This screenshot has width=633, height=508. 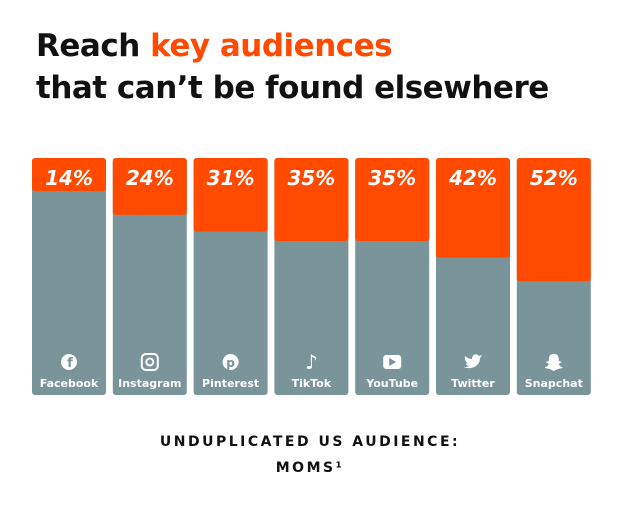 I want to click on value-label: 42%, so click(x=472, y=178).